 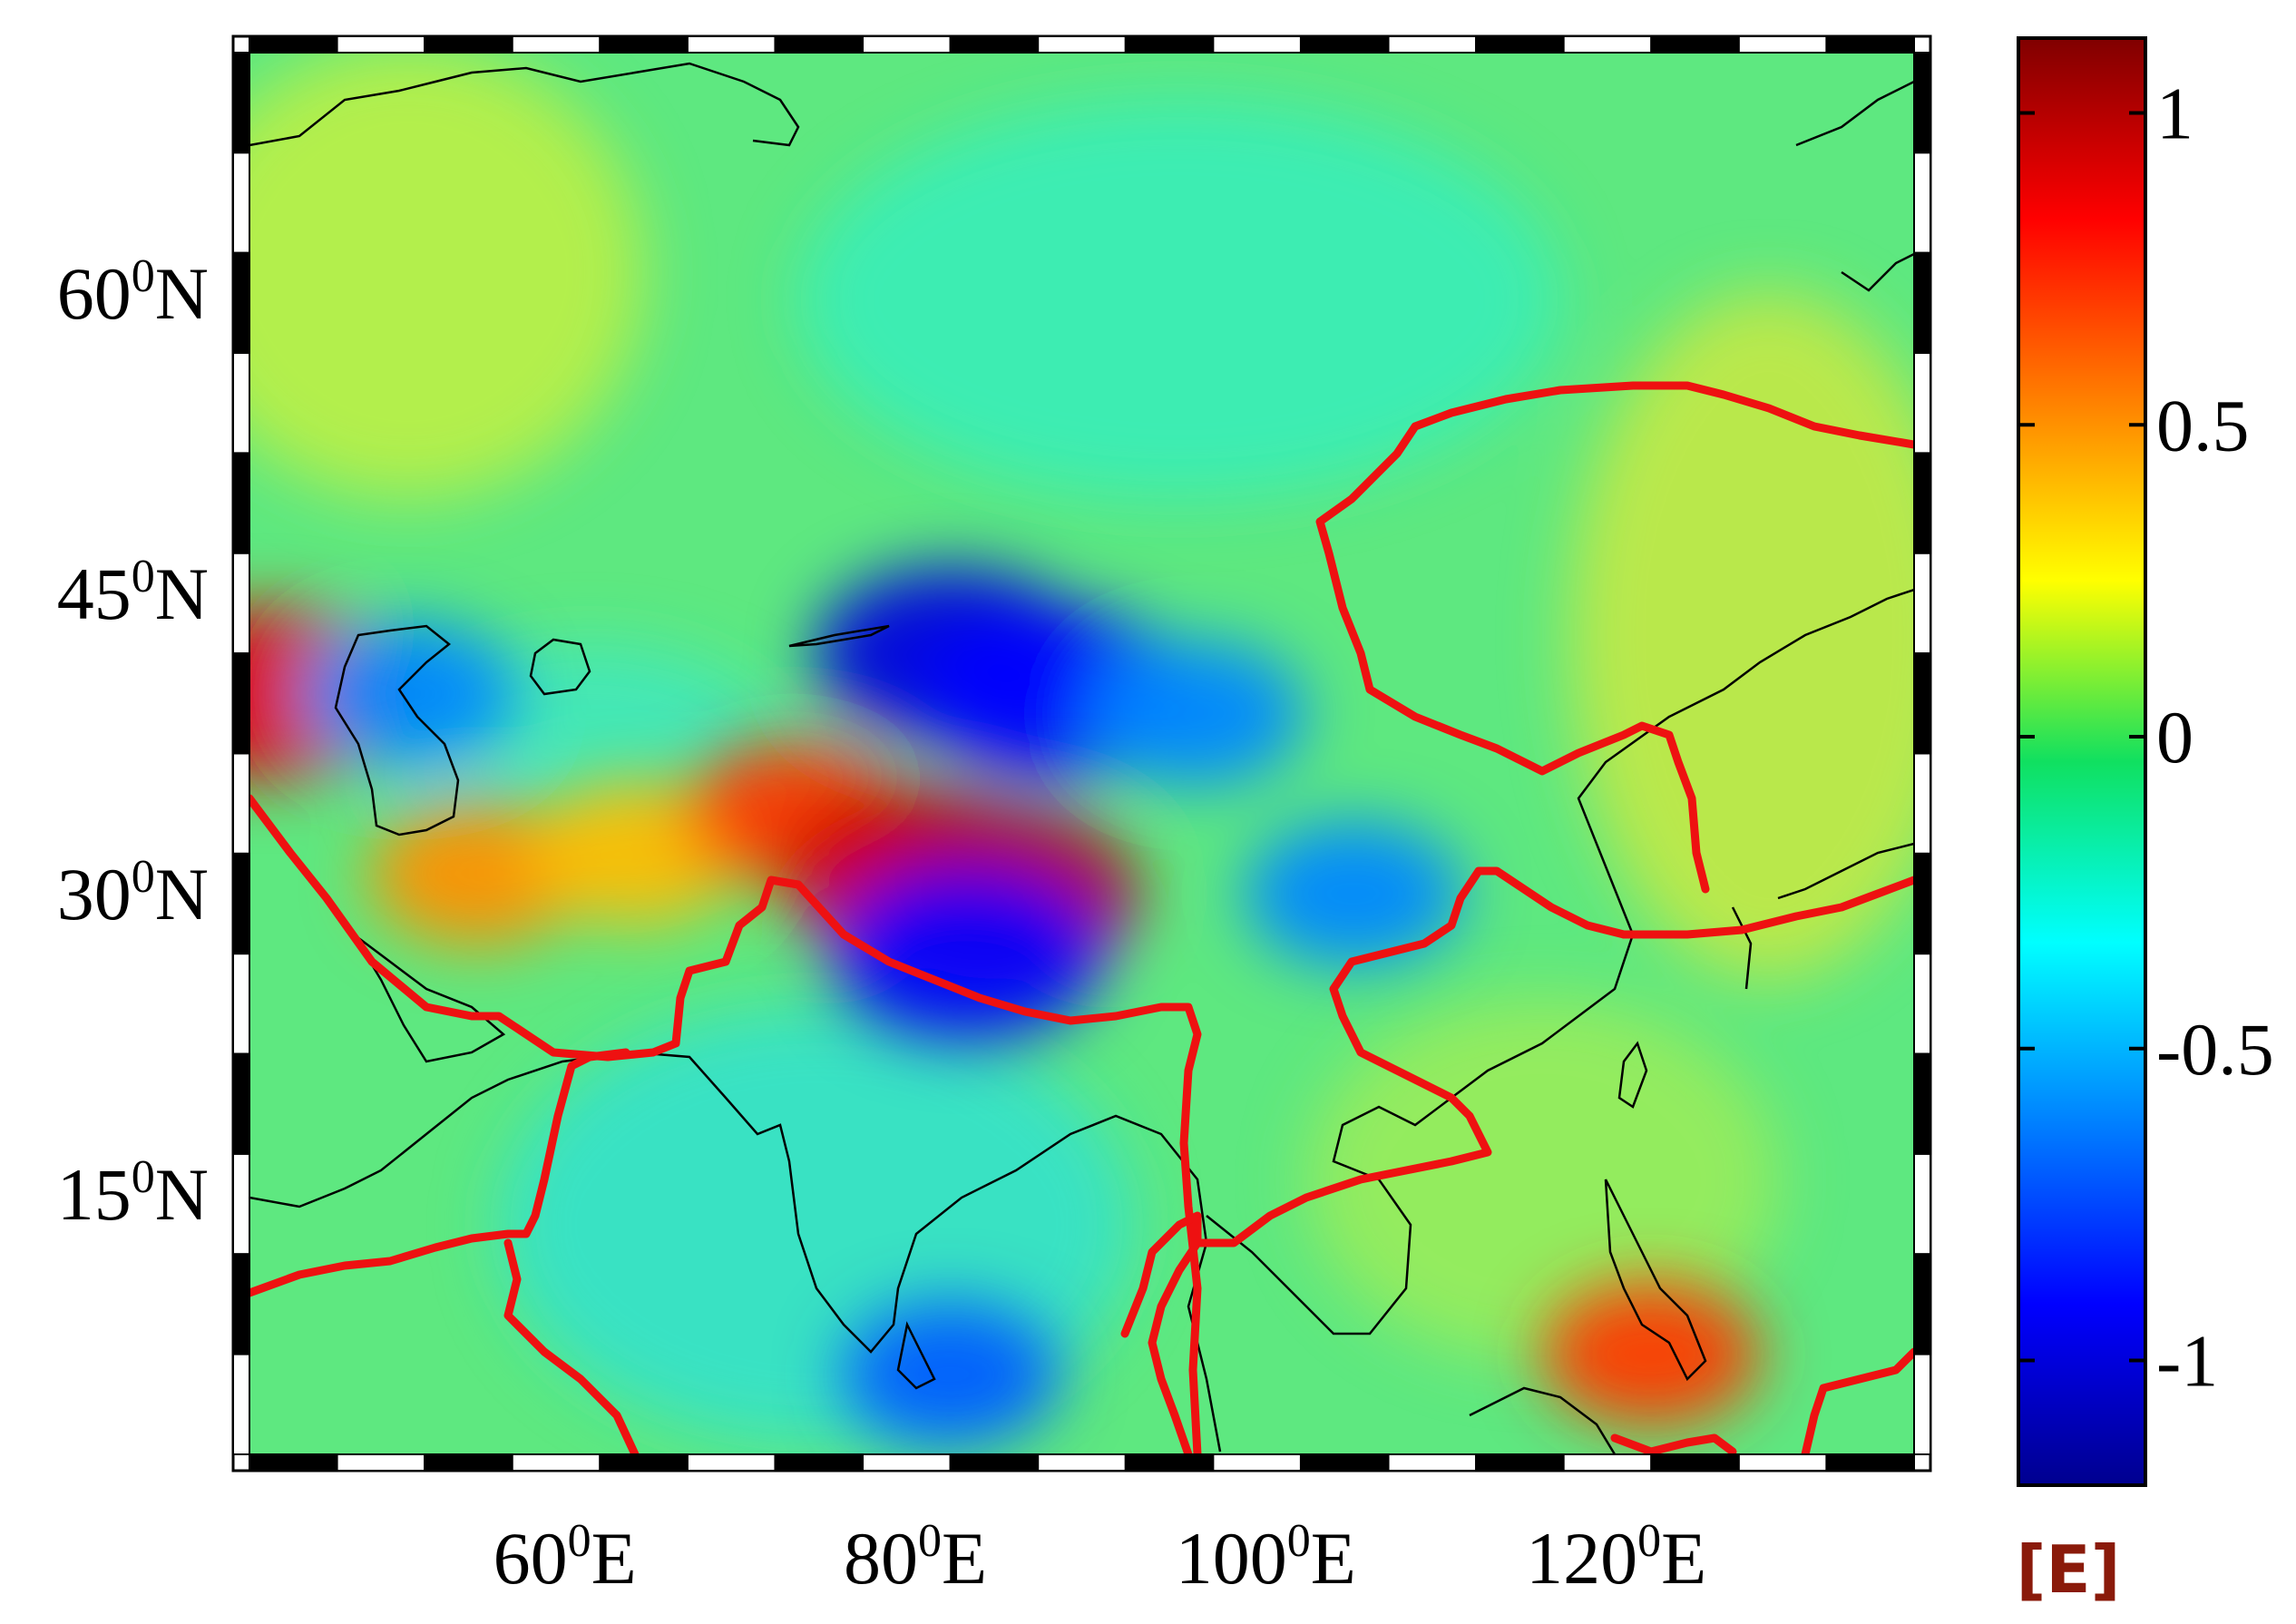 I want to click on plate-boundary-amur-loop, so click(x=1615, y=637).